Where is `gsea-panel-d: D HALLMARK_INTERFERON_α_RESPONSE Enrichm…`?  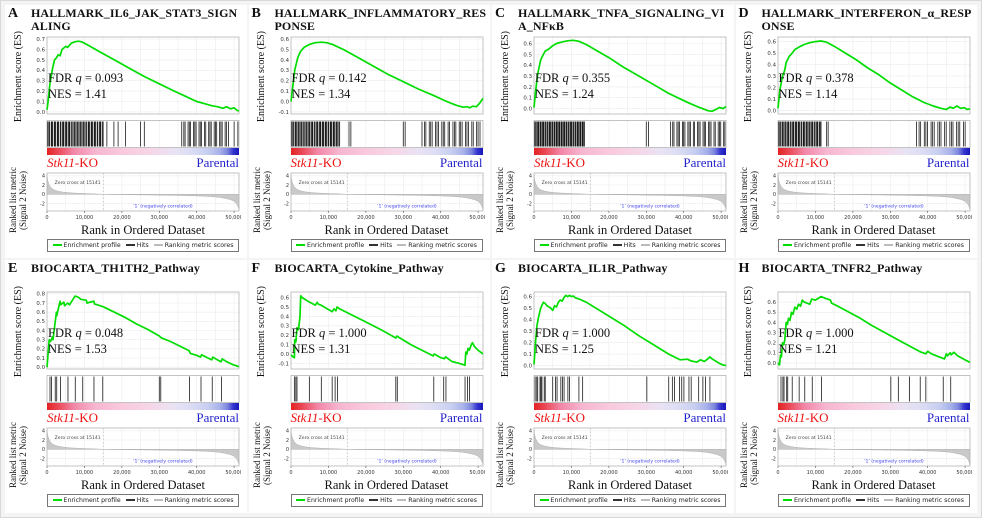
gsea-panel-d: D HALLMARK_INTERFERON_α_RESPONSE Enrichm… is located at coordinates (856, 131).